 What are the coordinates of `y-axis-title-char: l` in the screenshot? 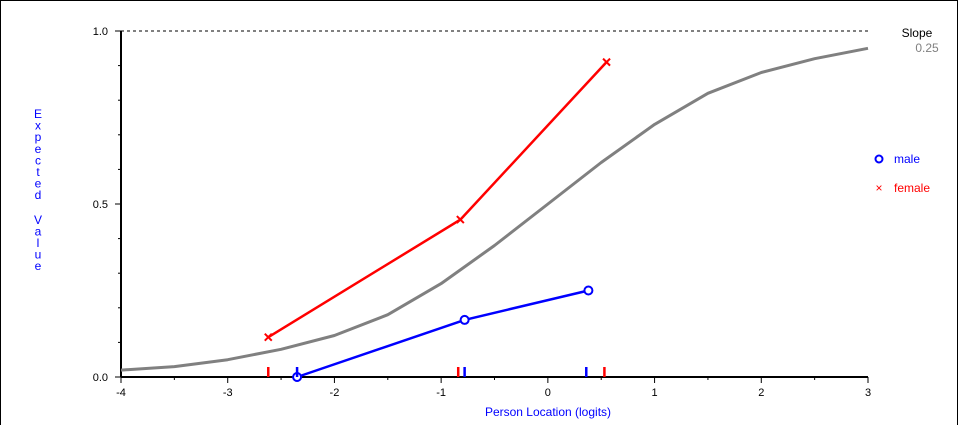 It's located at (38, 243).